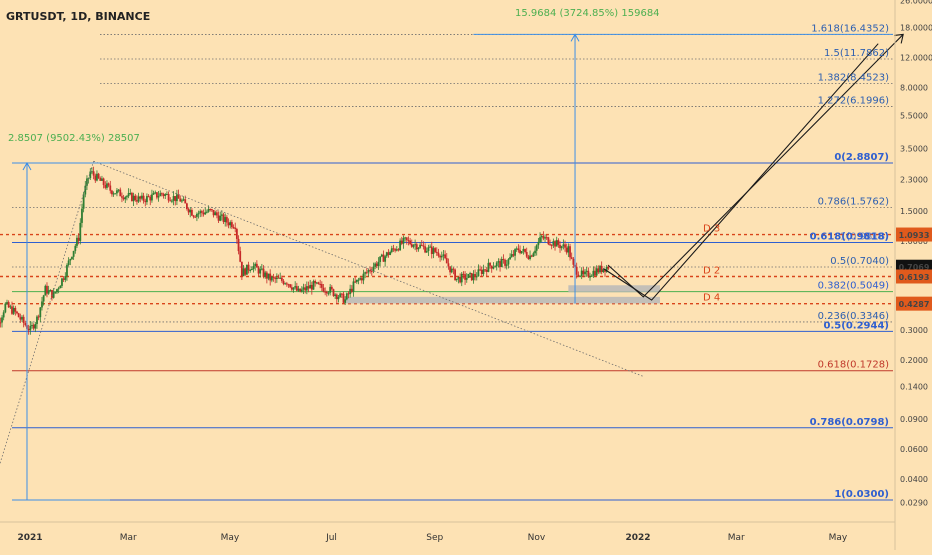  Describe the element at coordinates (614, 289) in the screenshot. I see `support-zone-upper` at that location.